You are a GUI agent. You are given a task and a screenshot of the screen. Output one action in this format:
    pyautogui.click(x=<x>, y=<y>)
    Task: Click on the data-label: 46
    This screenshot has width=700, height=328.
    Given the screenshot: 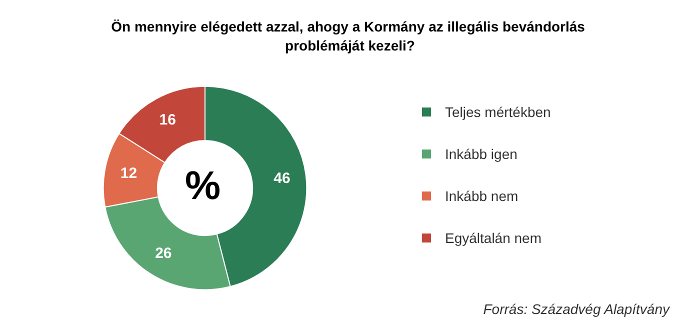 What is the action you would take?
    pyautogui.click(x=282, y=178)
    